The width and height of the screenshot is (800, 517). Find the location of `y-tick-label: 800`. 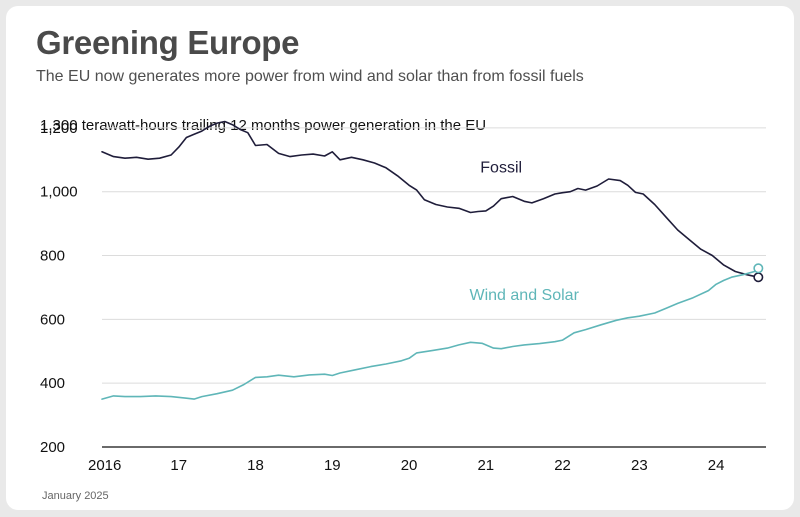

y-tick-label: 800 is located at coordinates (52, 256).